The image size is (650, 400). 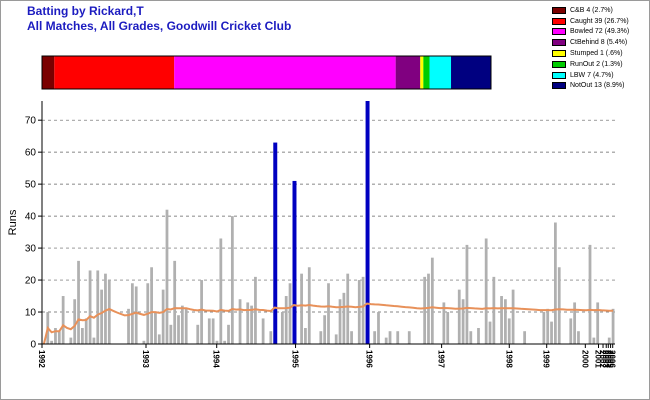 I want to click on legend-item: Stumped 1 (.6%), so click(x=590, y=53).